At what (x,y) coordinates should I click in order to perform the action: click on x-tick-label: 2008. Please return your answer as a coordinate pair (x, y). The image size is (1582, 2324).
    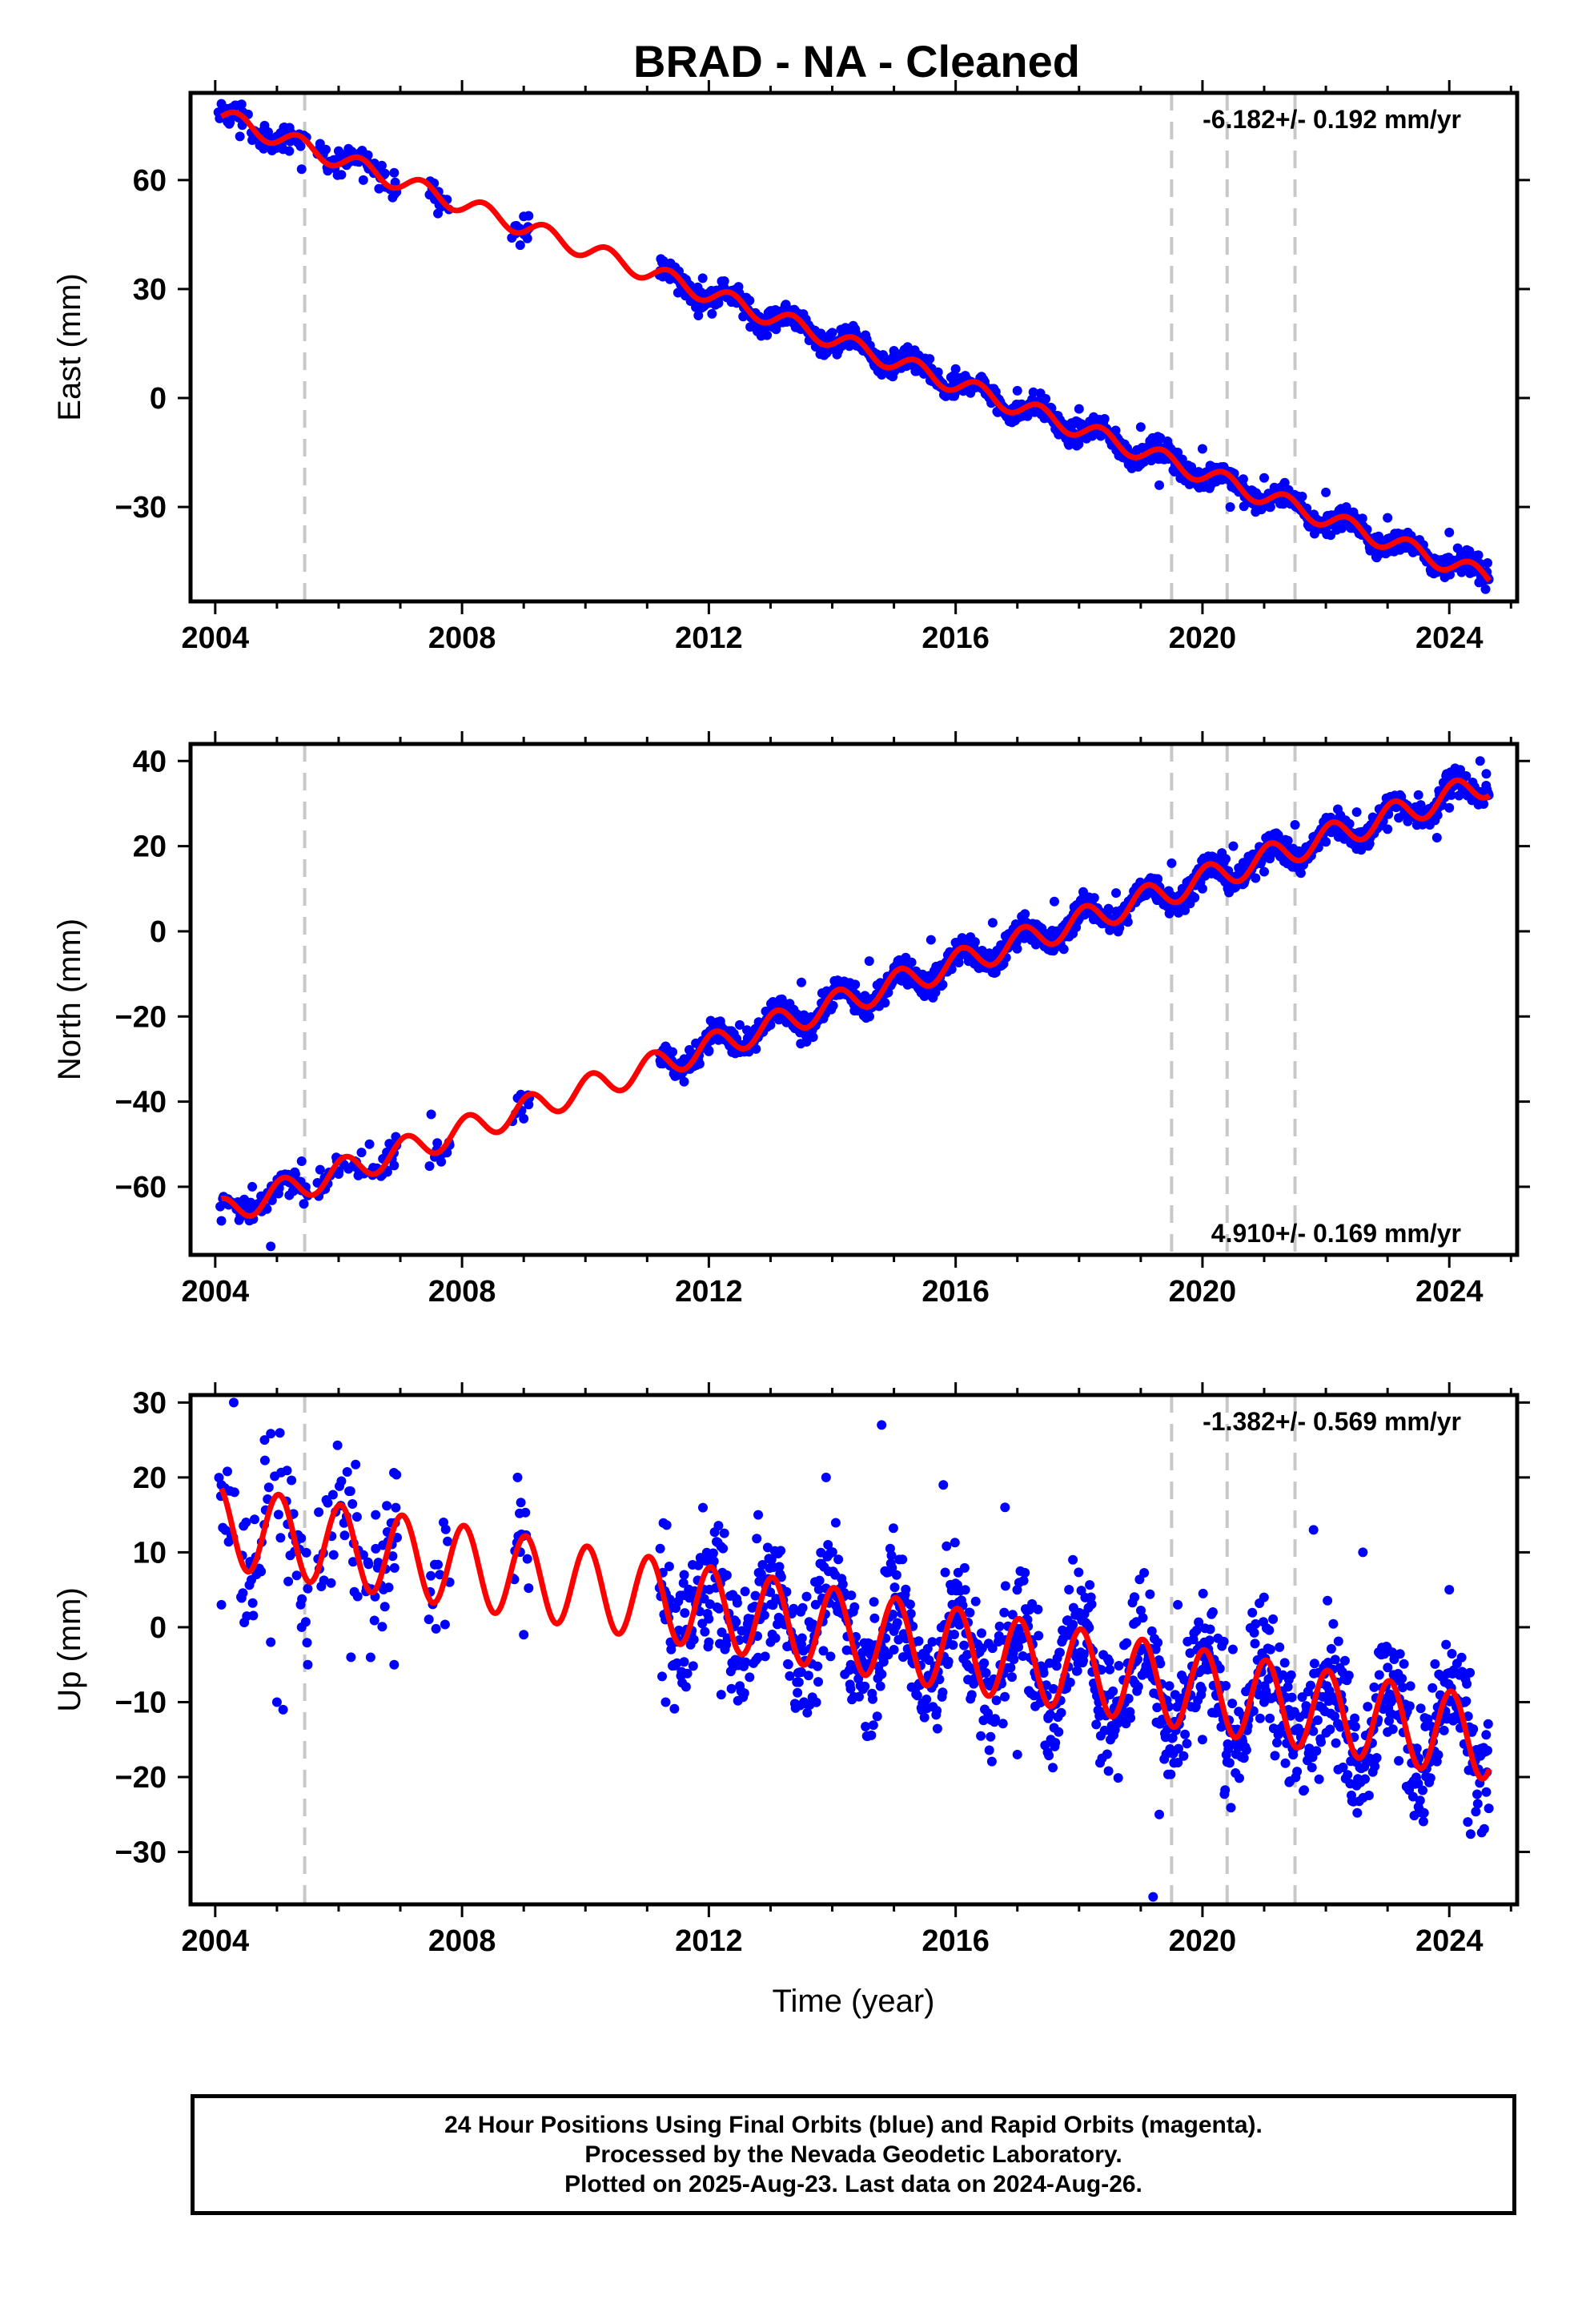
    Looking at the image, I should click on (462, 1941).